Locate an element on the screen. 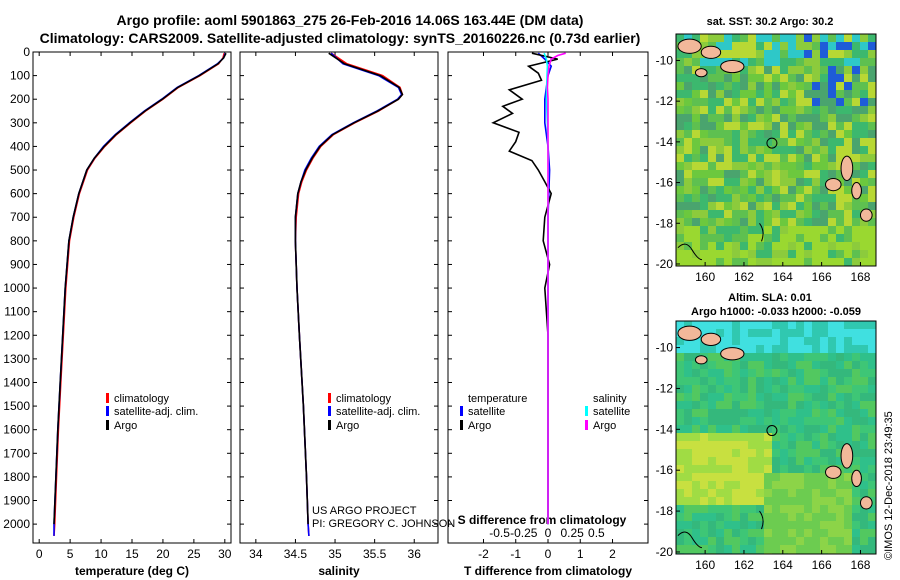  depth-contour is located at coordinates (690, 540).